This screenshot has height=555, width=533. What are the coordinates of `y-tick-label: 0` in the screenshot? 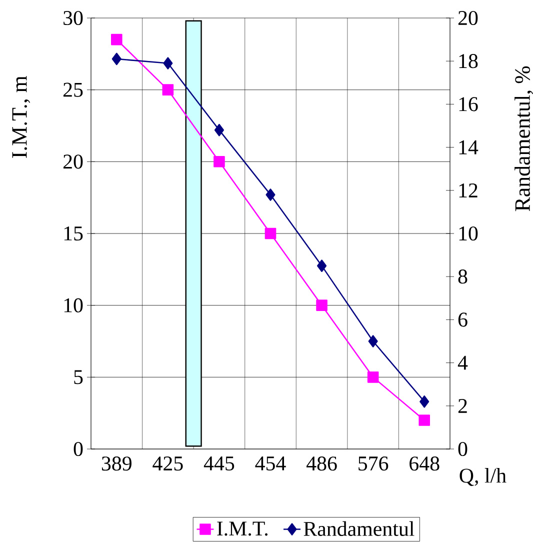 It's located at (78, 449).